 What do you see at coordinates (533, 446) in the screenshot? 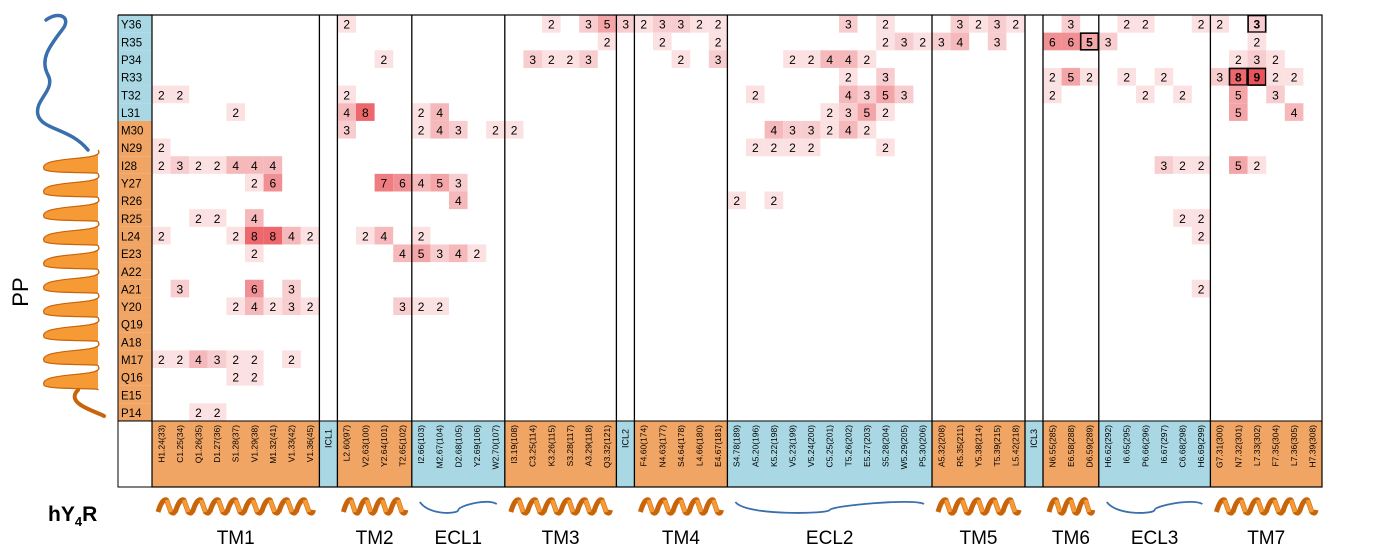
I see `receptor-residue-label: C3.25(114)` at bounding box center [533, 446].